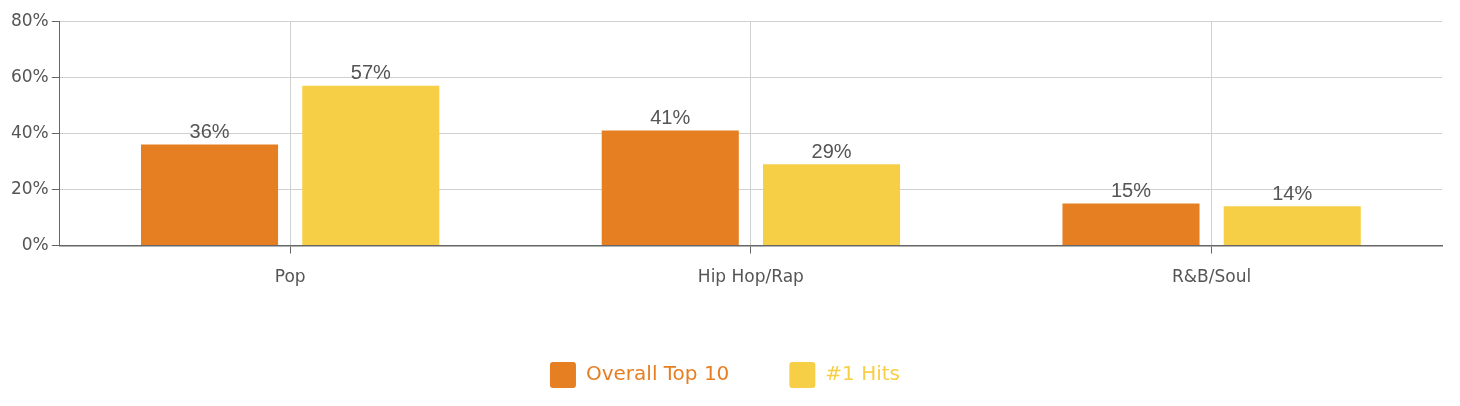 The height and width of the screenshot is (406, 1460). What do you see at coordinates (750, 276) in the screenshot?
I see `x-tick-label: Hip Hop/Rap` at bounding box center [750, 276].